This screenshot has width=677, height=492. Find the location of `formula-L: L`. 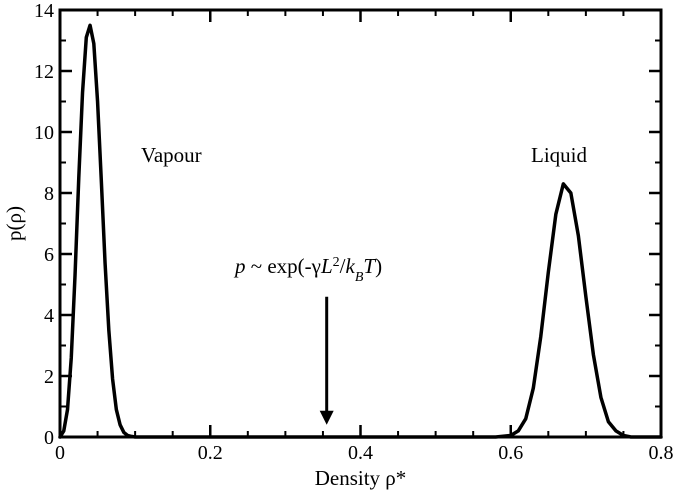

formula-L: L is located at coordinates (326, 266).